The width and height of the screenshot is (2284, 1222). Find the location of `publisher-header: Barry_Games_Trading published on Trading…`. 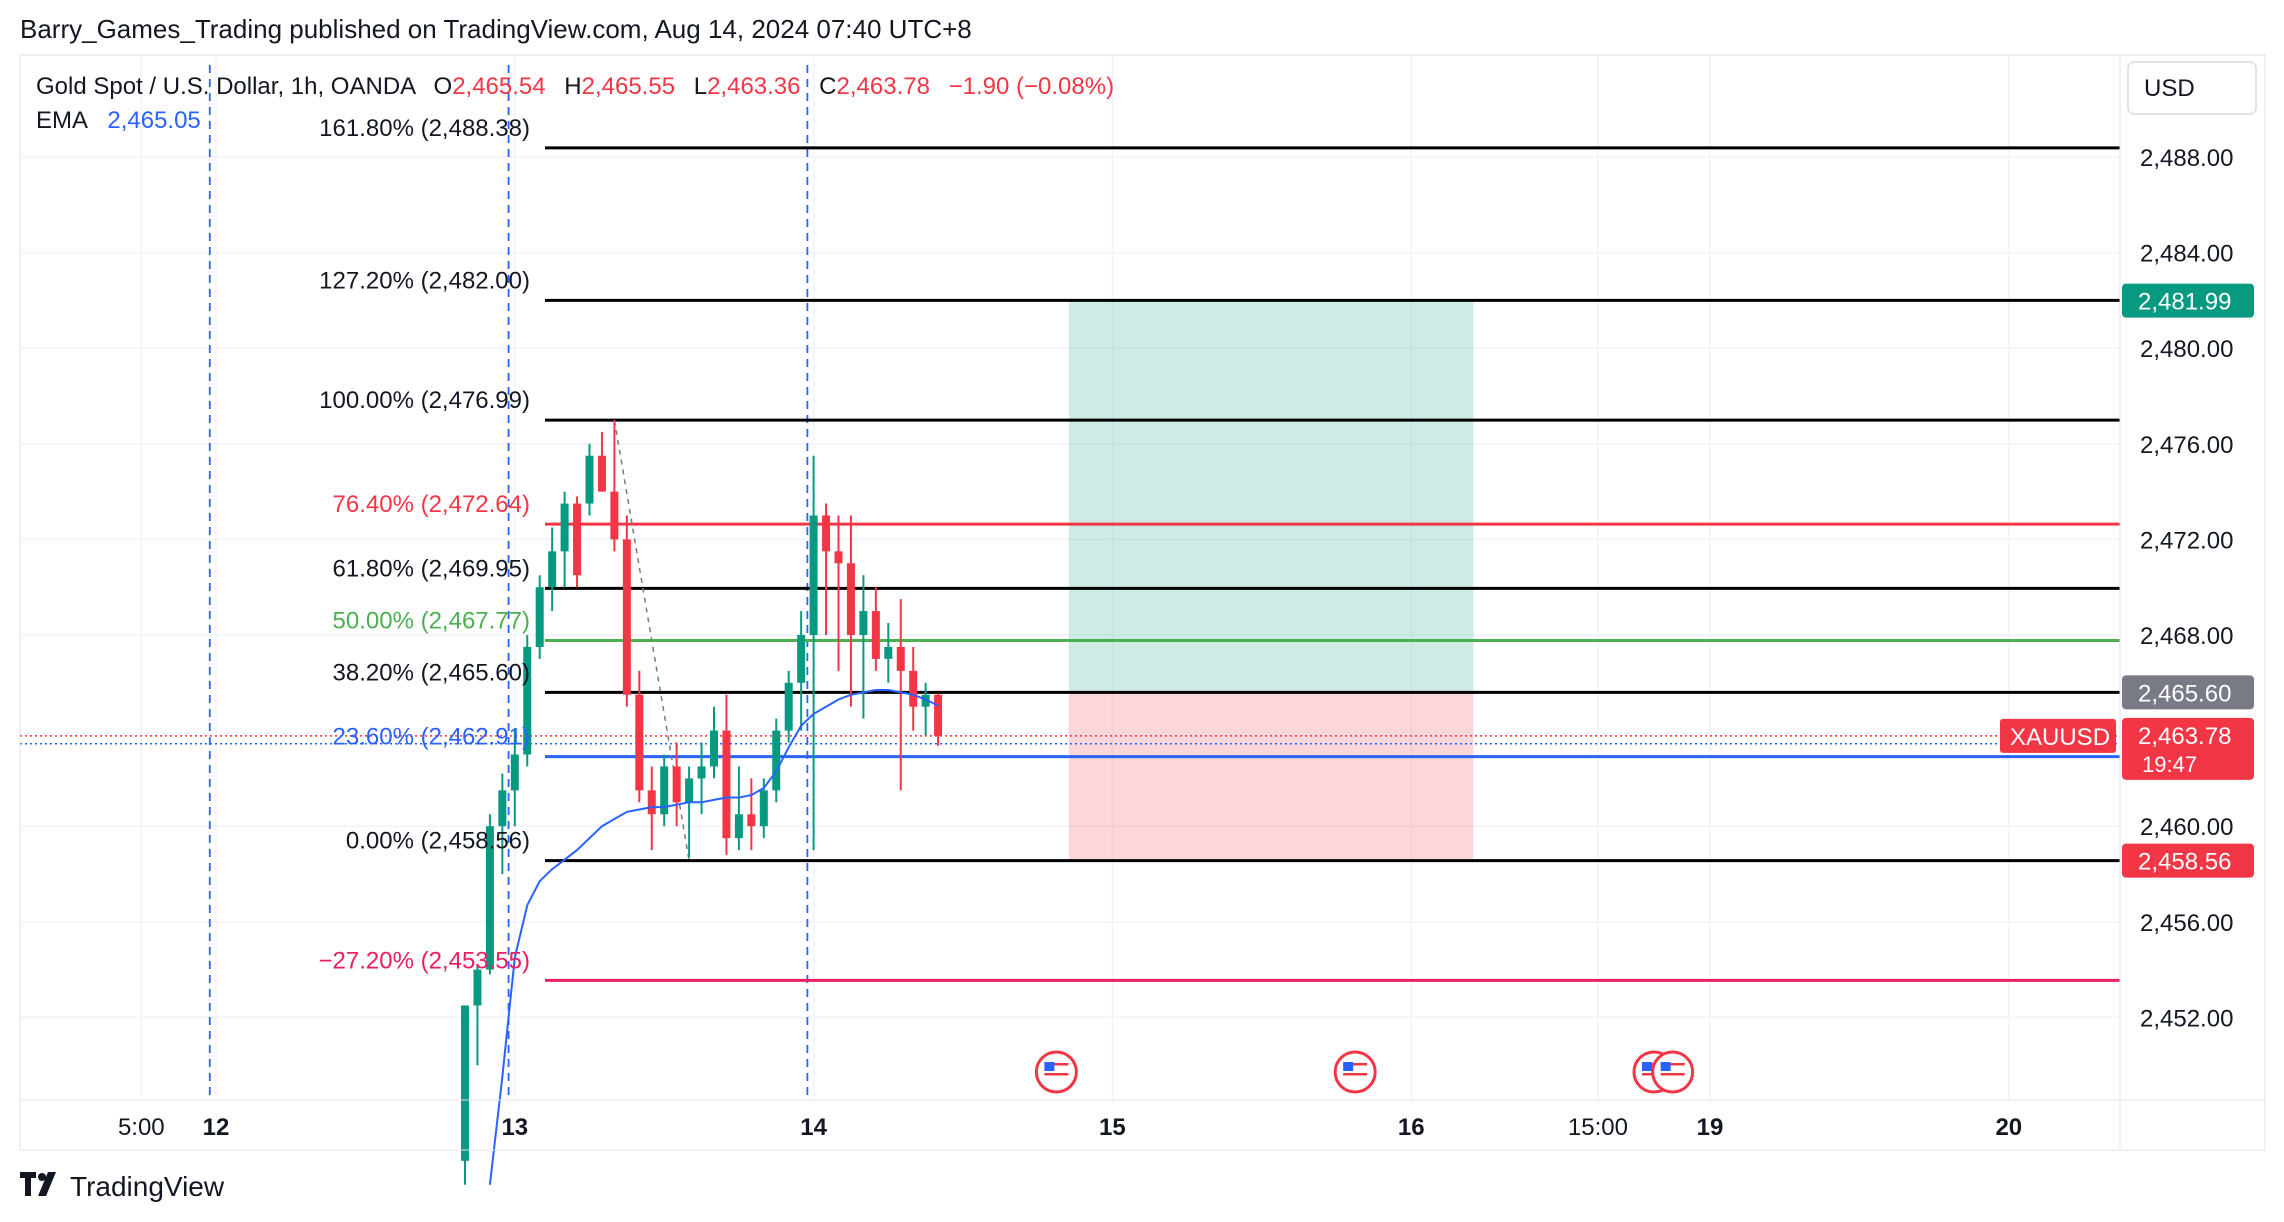

publisher-header: Barry_Games_Trading published on Trading… is located at coordinates (496, 29).